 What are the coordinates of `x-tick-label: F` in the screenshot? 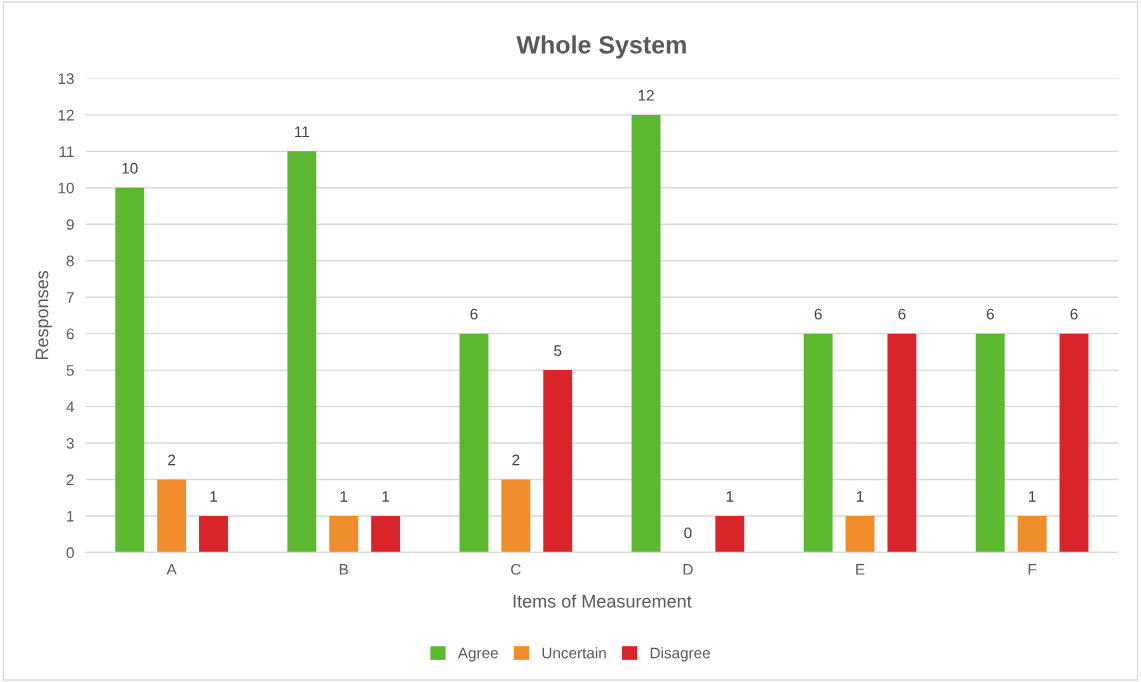 It's located at (1032, 569).